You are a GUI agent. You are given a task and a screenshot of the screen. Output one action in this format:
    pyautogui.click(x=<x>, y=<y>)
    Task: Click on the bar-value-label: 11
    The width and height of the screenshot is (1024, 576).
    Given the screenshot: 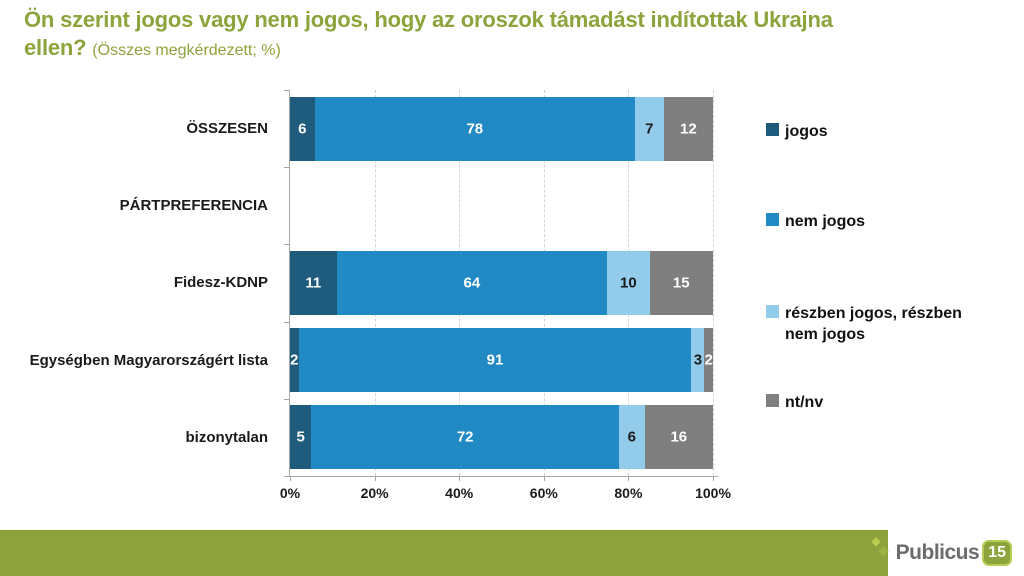 What is the action you would take?
    pyautogui.click(x=313, y=283)
    